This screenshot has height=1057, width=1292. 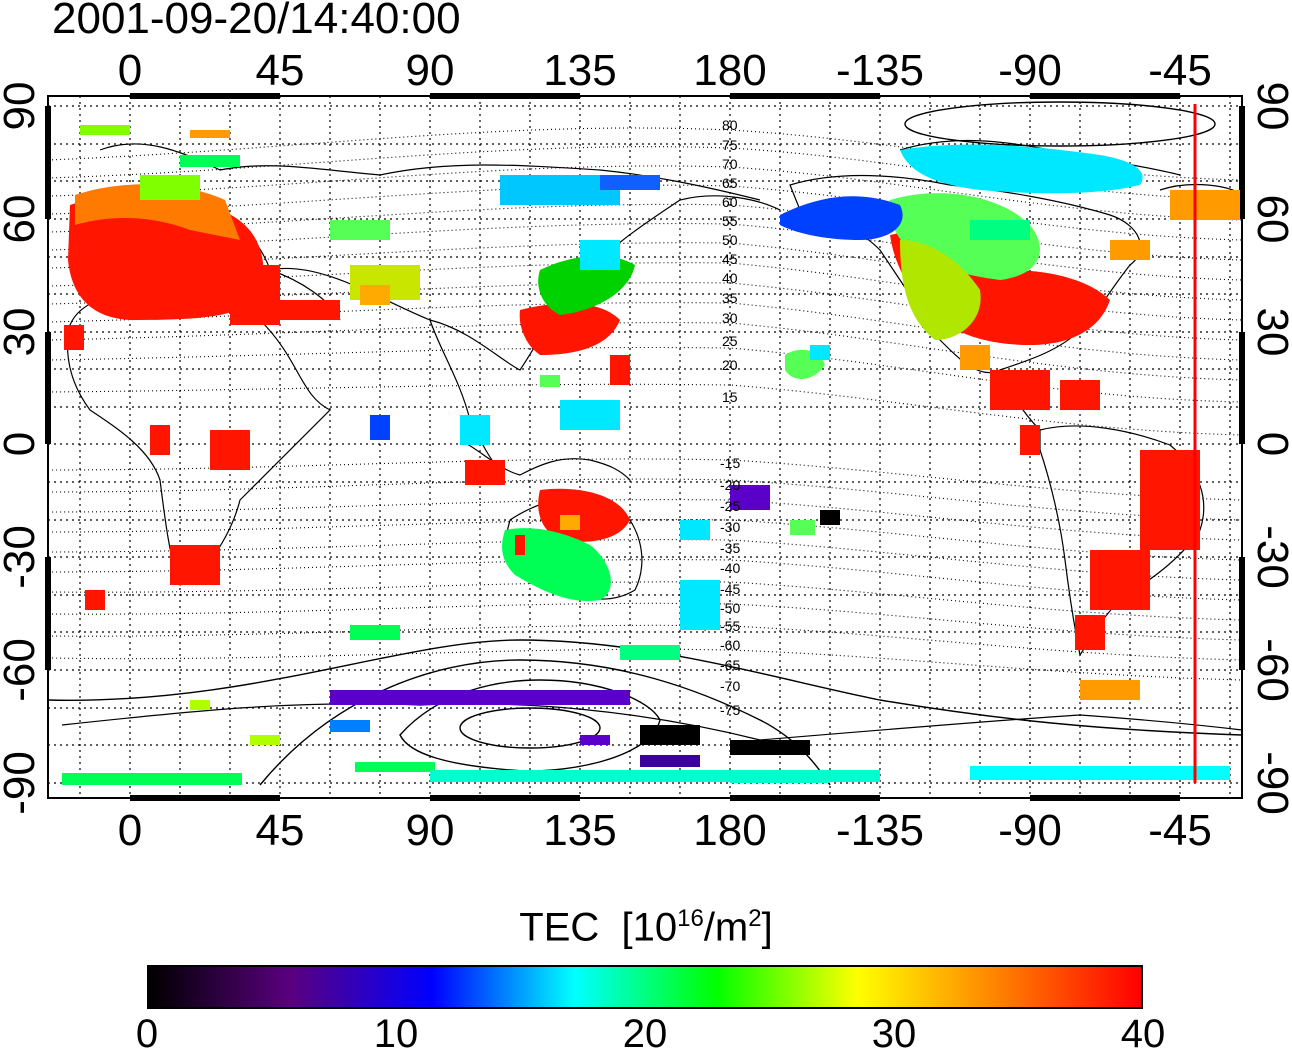 What do you see at coordinates (280, 70) in the screenshot?
I see `top-lon-label: 45` at bounding box center [280, 70].